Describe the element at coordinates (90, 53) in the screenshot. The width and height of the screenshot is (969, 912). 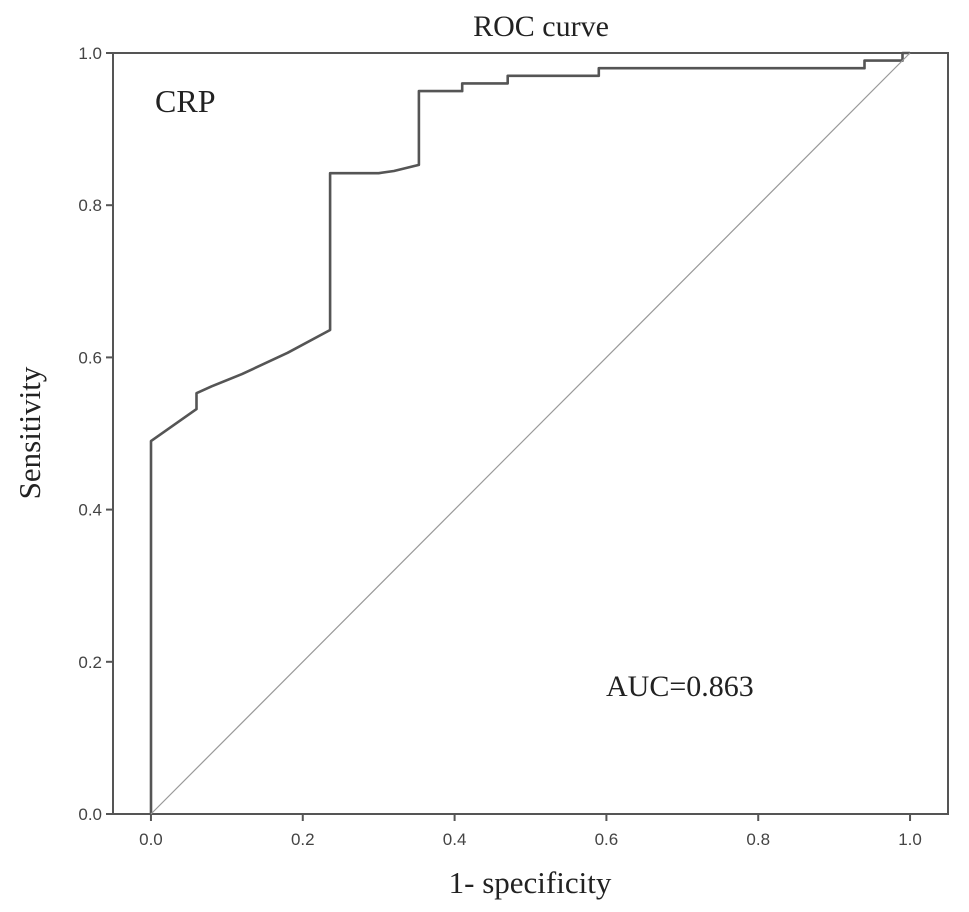
I see `y-tick-label: 1.0` at that location.